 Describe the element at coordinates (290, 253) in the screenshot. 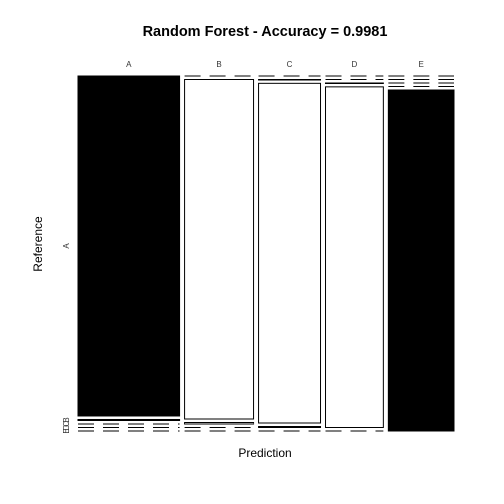

I see `tile-c-c` at that location.